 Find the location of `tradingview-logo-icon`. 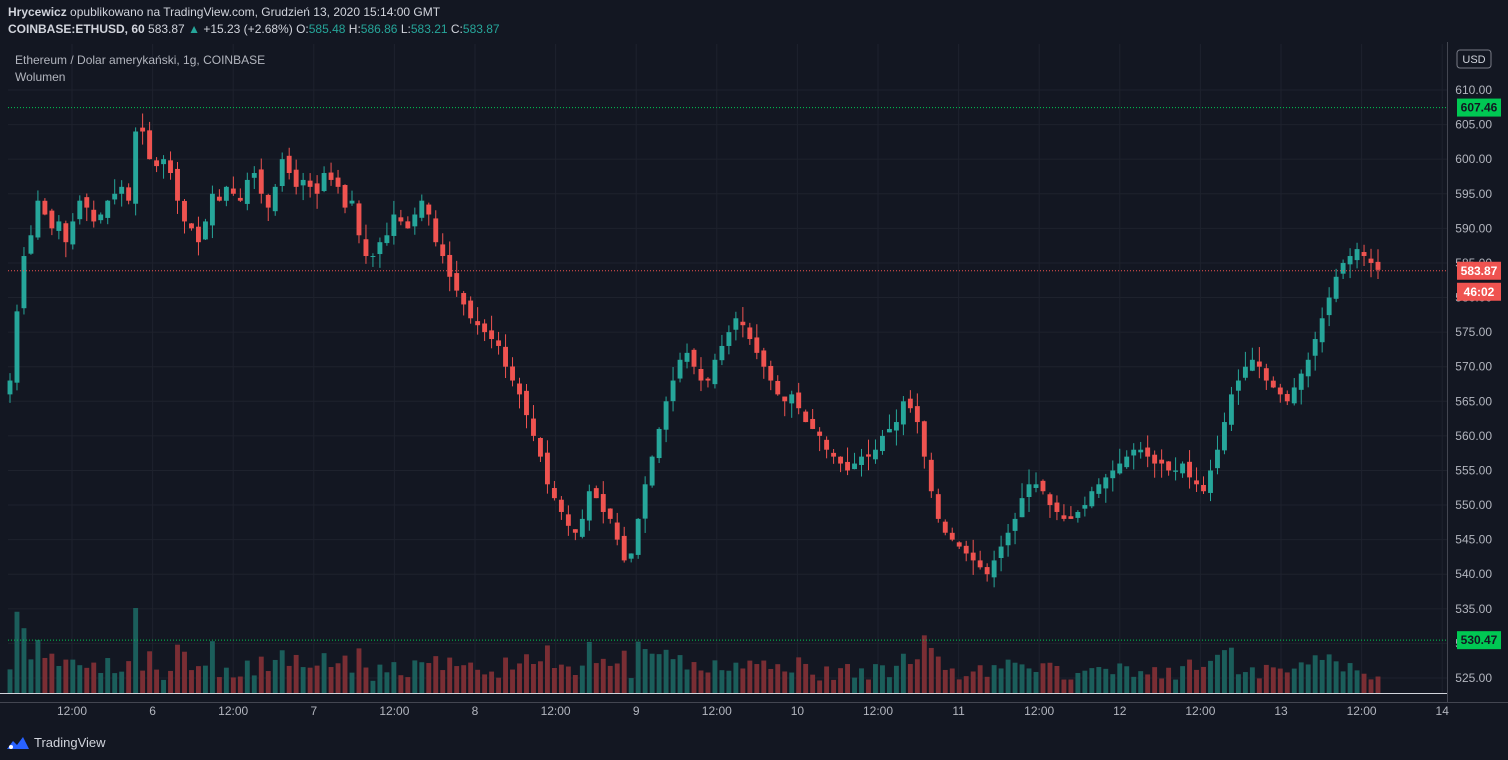

tradingview-logo-icon is located at coordinates (18, 743).